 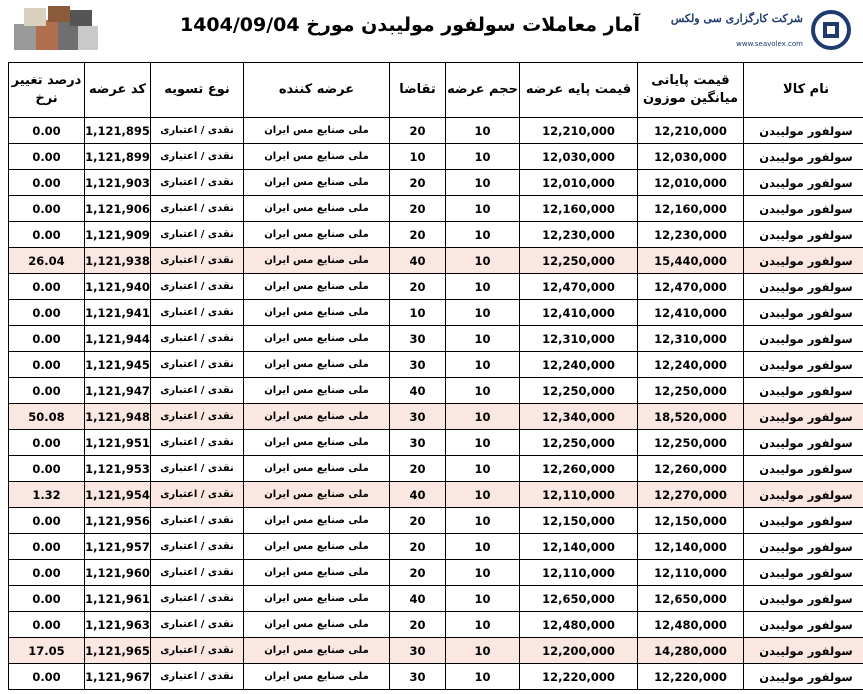 I want to click on table-cell: 12,210,000, so click(x=690, y=130).